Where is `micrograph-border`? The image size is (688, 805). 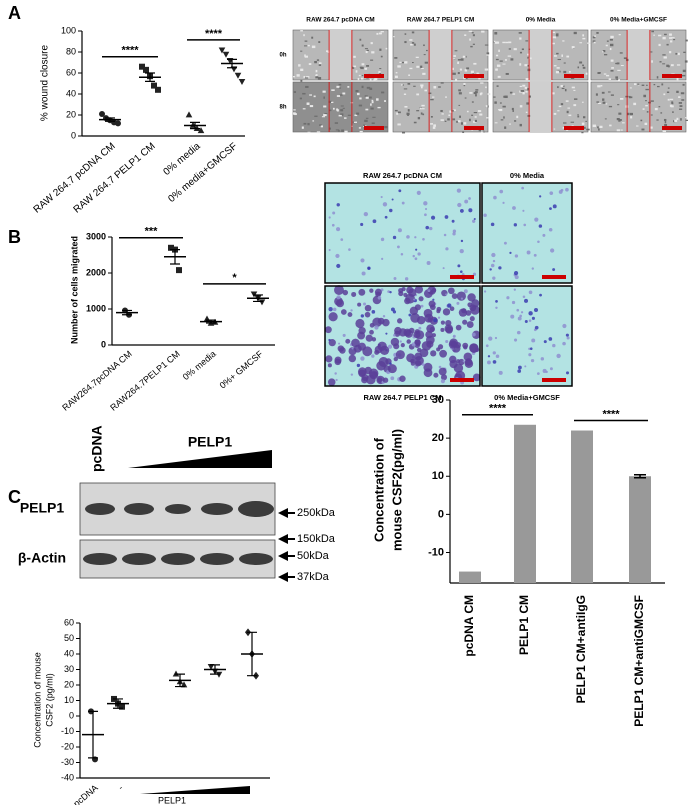 micrograph-border is located at coordinates (527, 336).